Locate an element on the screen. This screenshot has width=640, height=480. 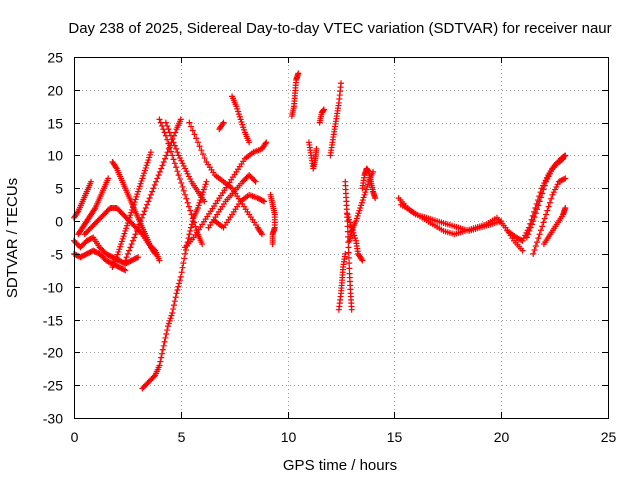
y-tick-label: -10 is located at coordinates (53, 288).